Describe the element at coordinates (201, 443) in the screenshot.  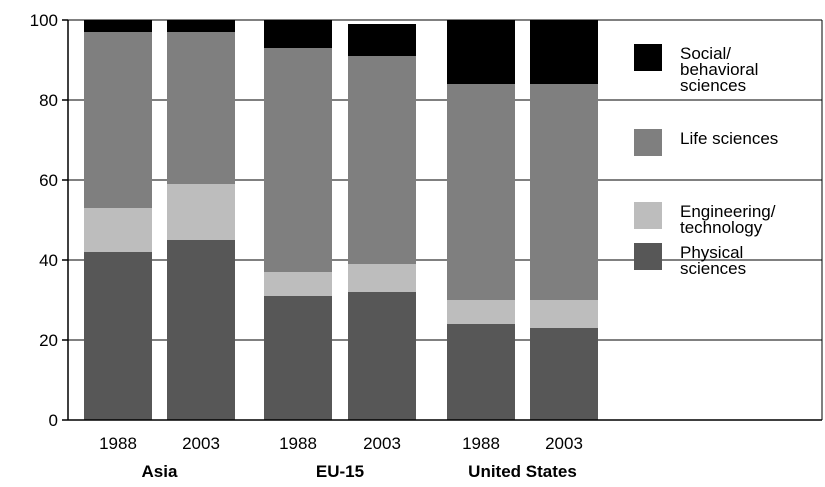
I see `x-tick-label-1: 2003` at that location.